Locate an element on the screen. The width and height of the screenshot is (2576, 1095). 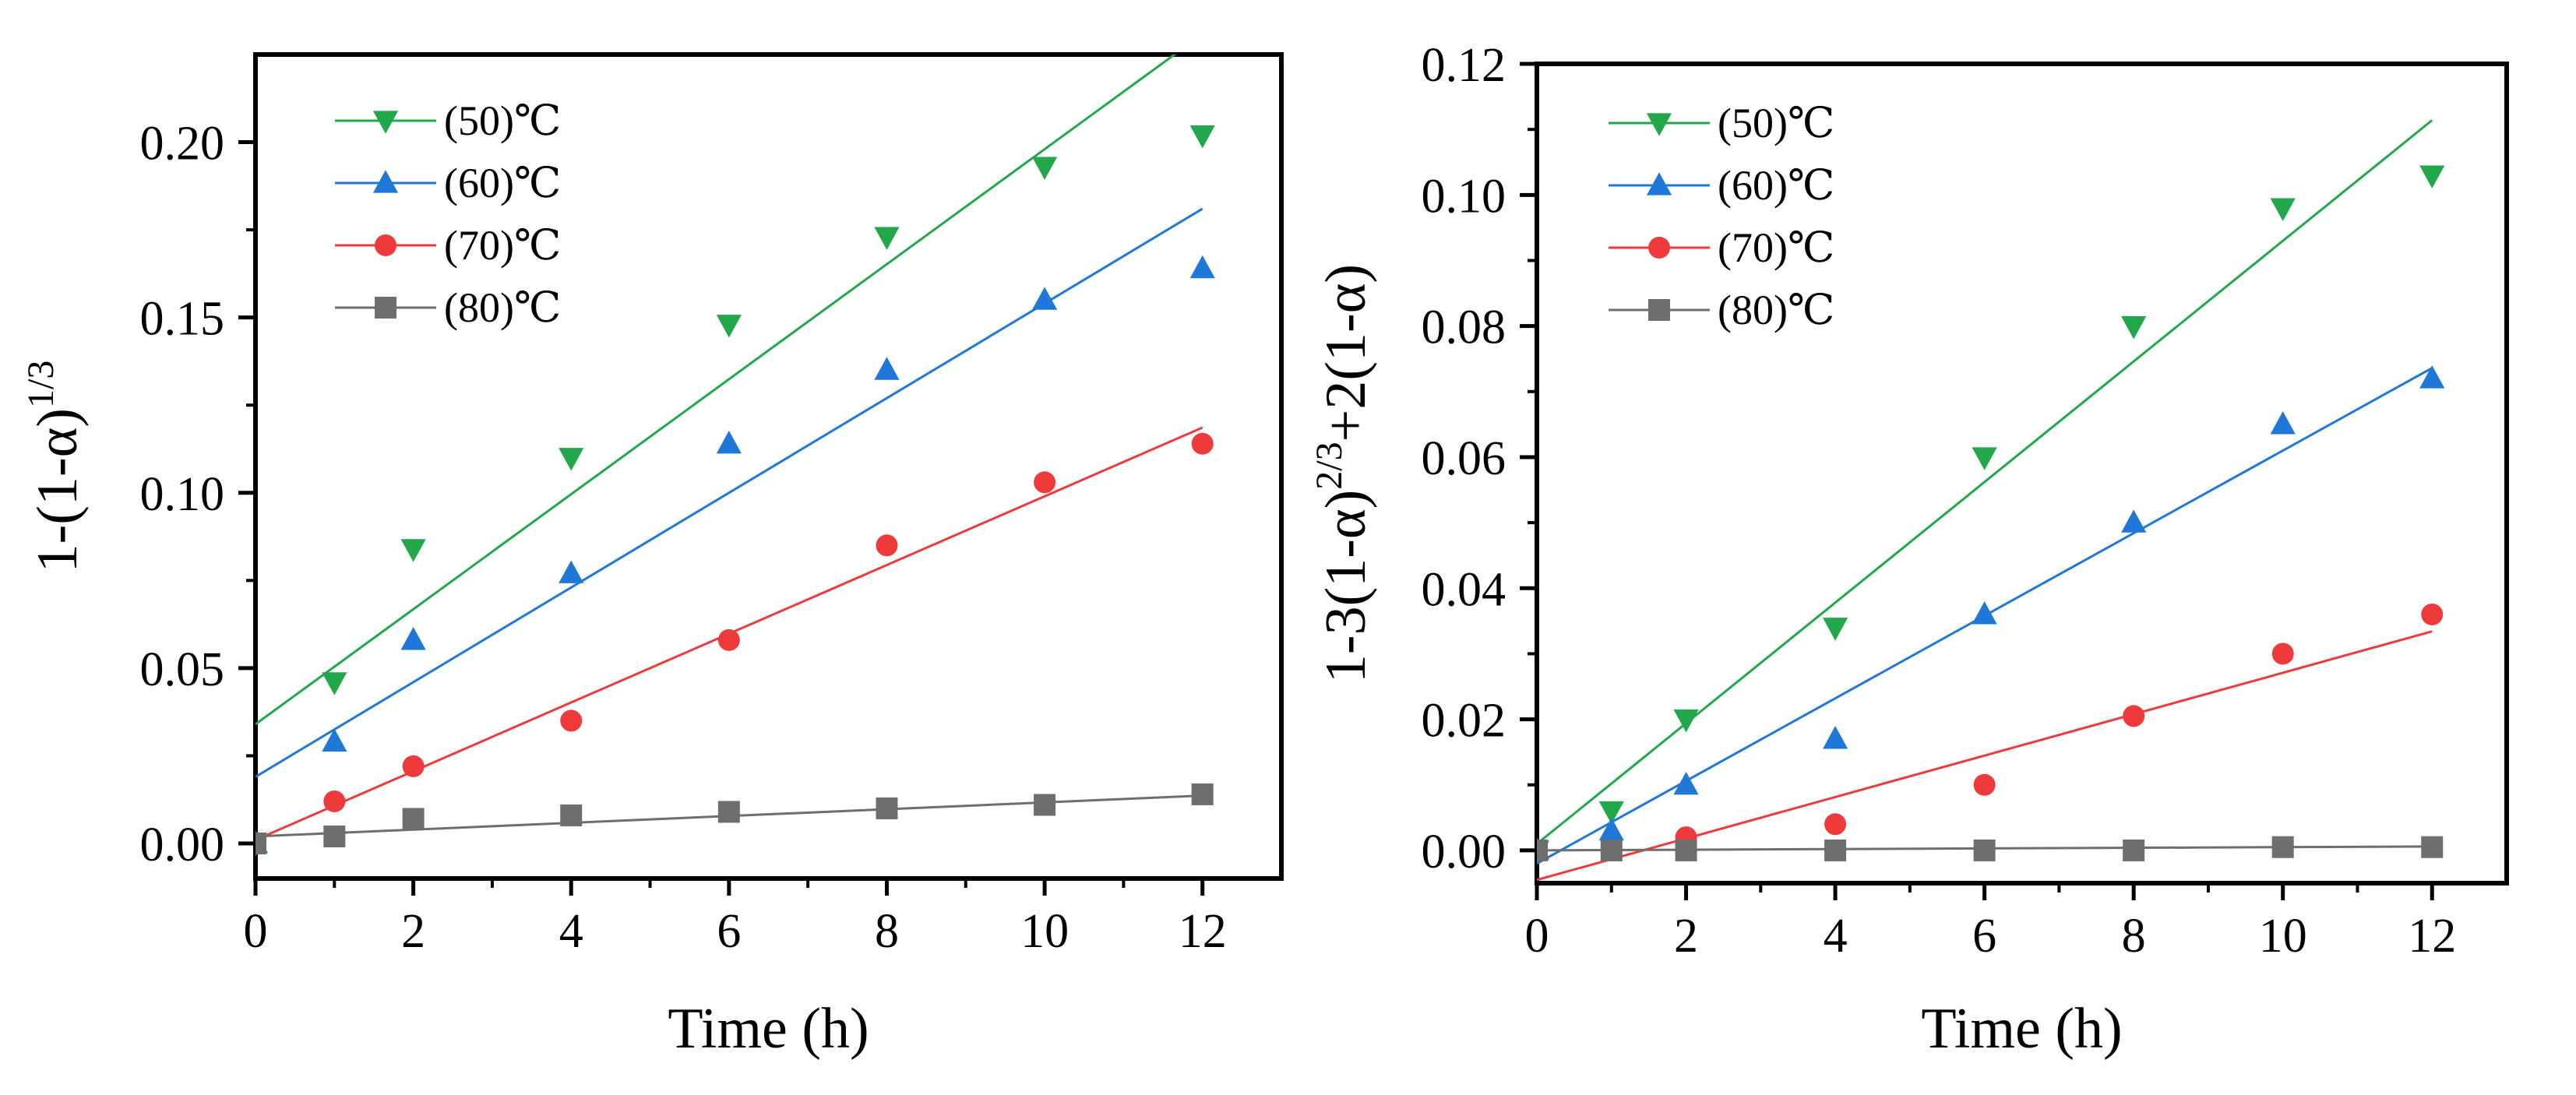
y-axis-label: 1-3(1-α)2/3+2(1-α) is located at coordinates (1343, 473).